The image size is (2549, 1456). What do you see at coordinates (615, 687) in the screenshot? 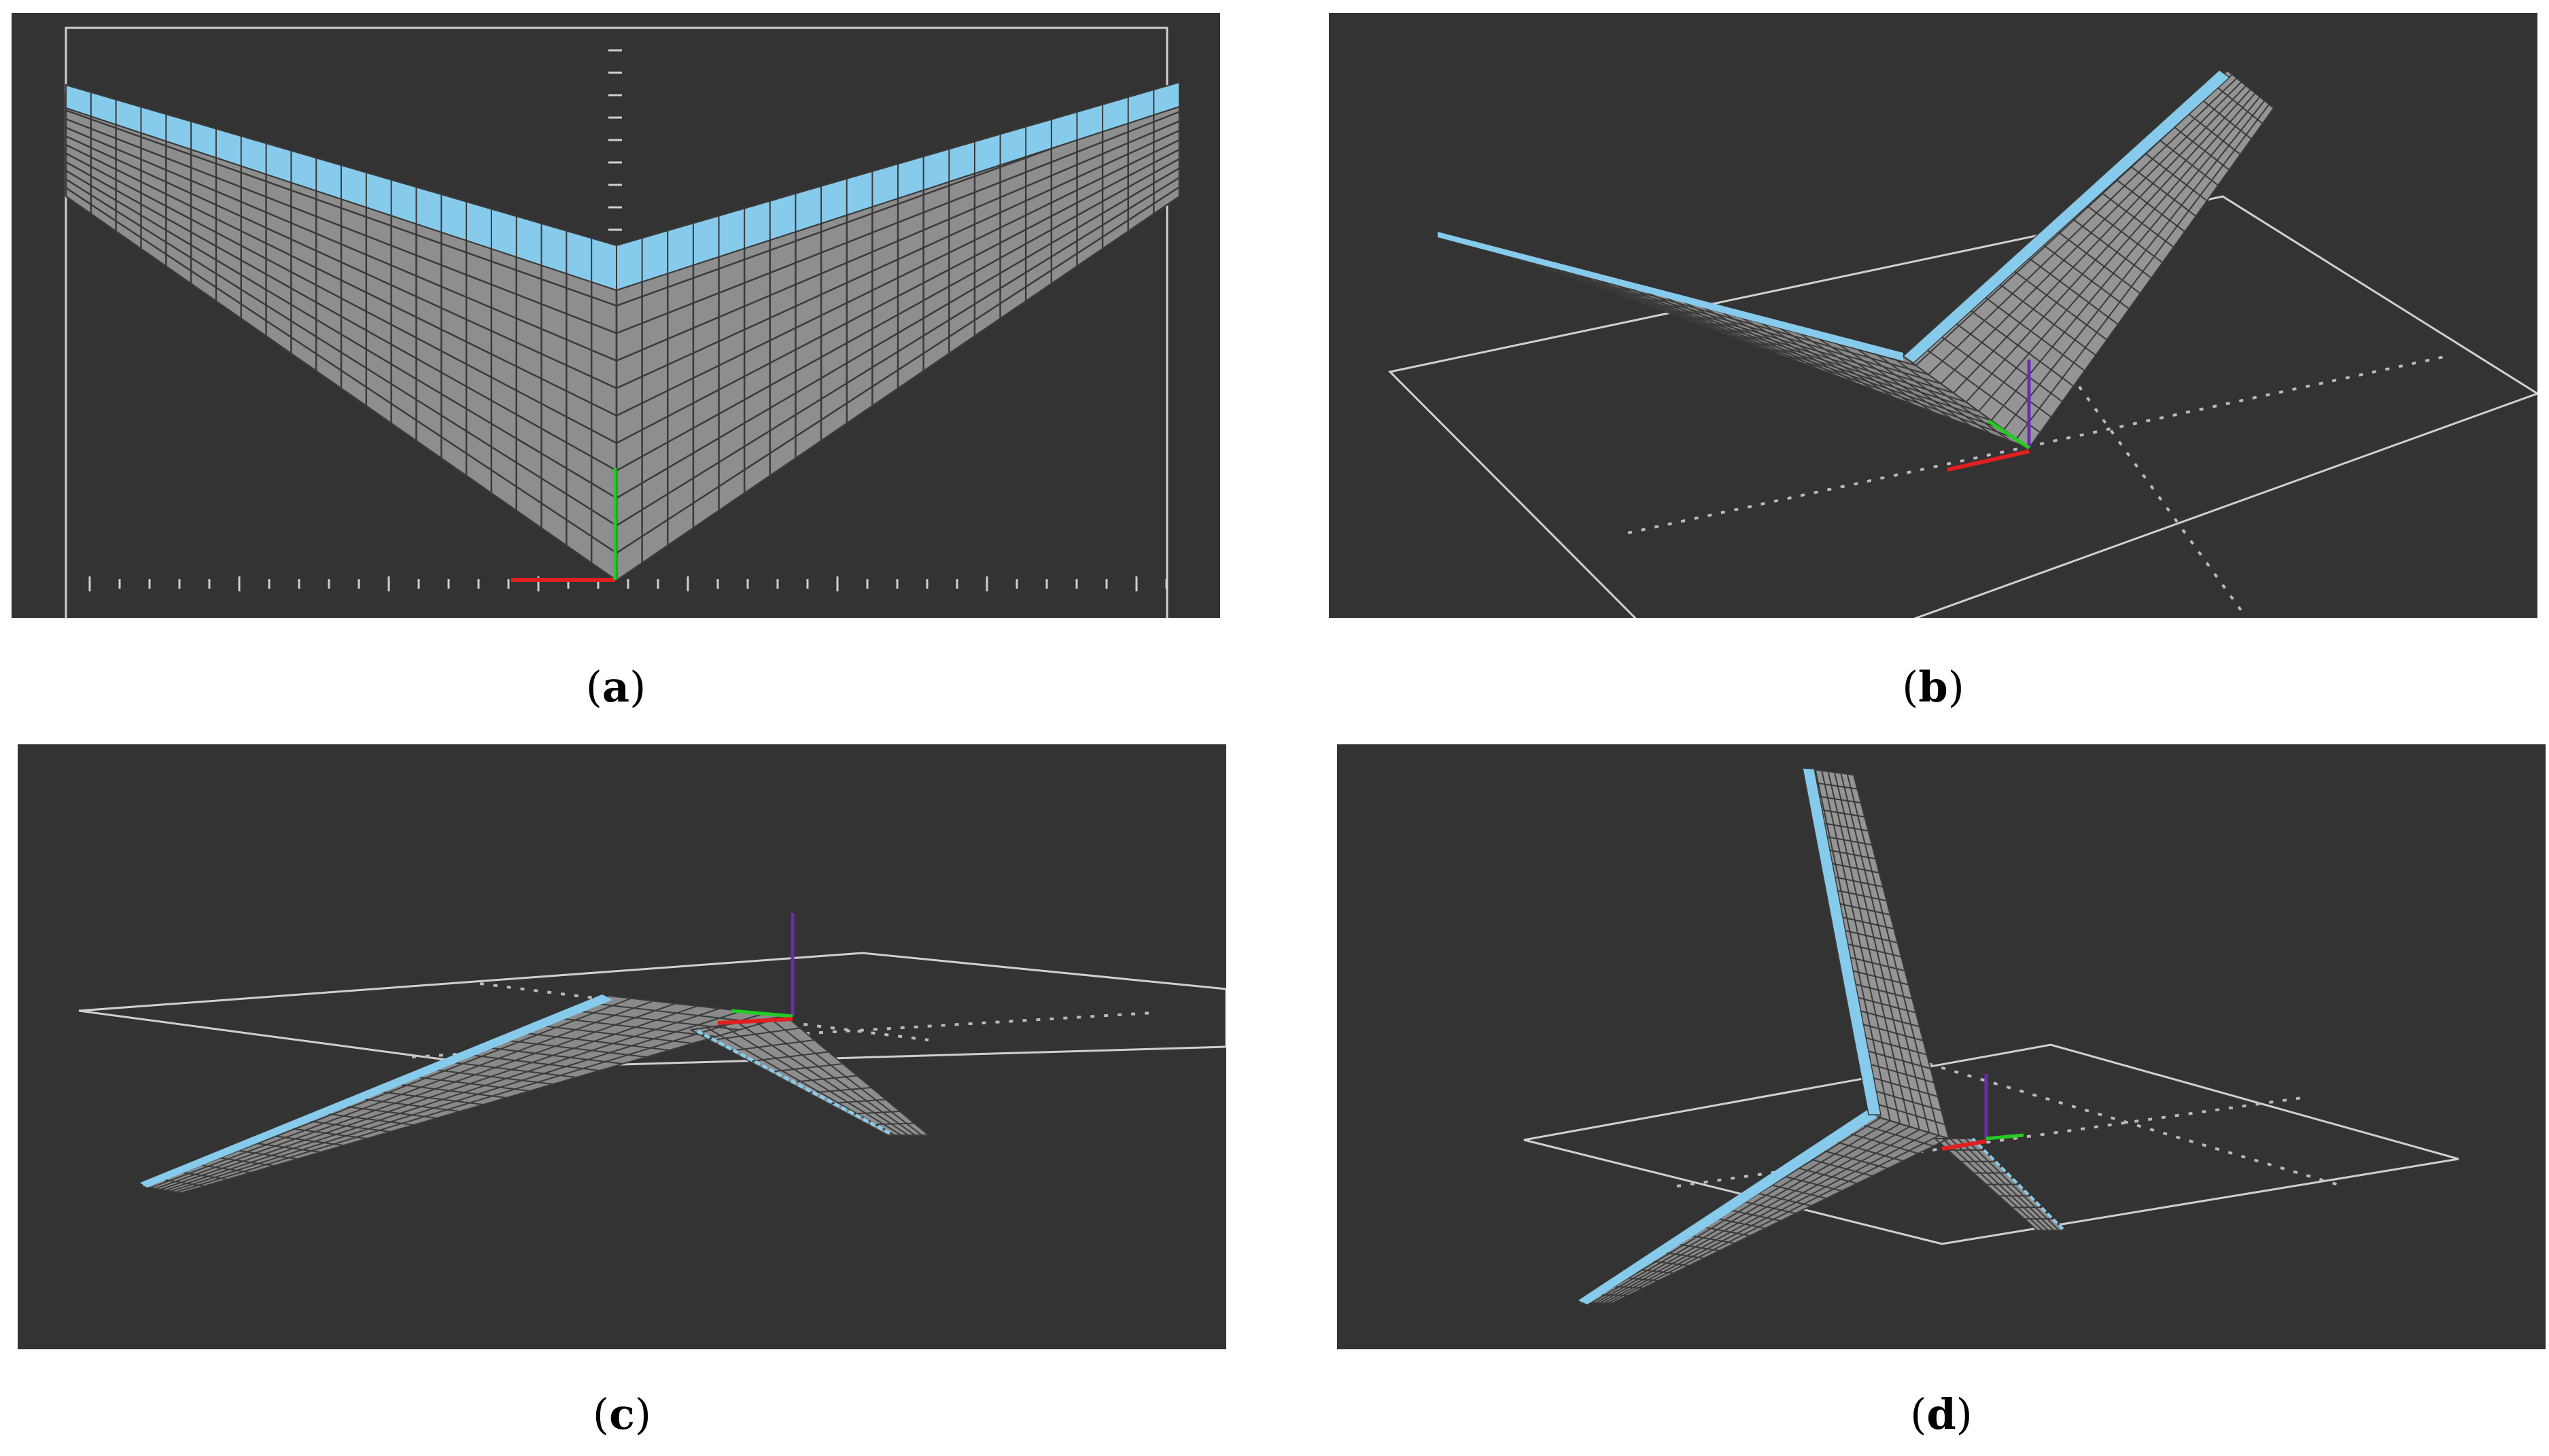
I see `caption-a: (a)` at bounding box center [615, 687].